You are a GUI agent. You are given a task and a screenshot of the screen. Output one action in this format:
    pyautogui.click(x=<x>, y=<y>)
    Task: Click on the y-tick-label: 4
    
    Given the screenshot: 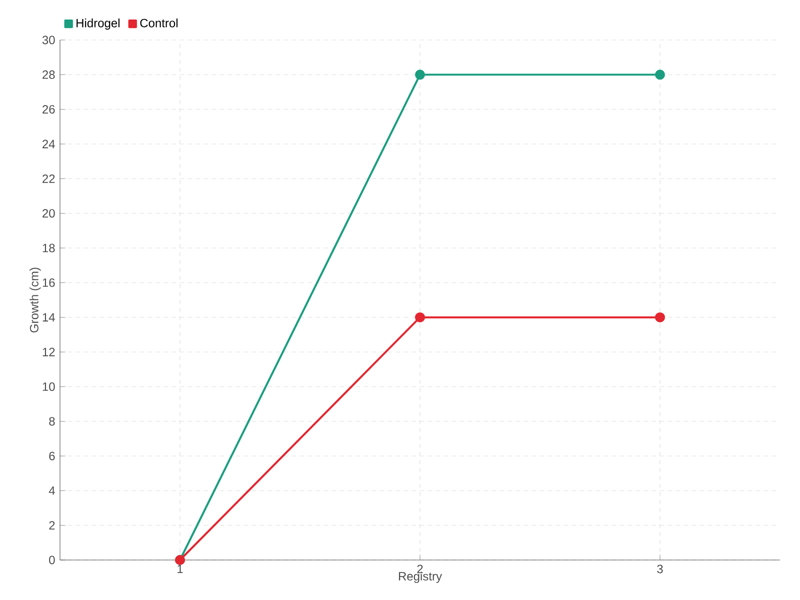 What is the action you would take?
    pyautogui.click(x=51, y=490)
    